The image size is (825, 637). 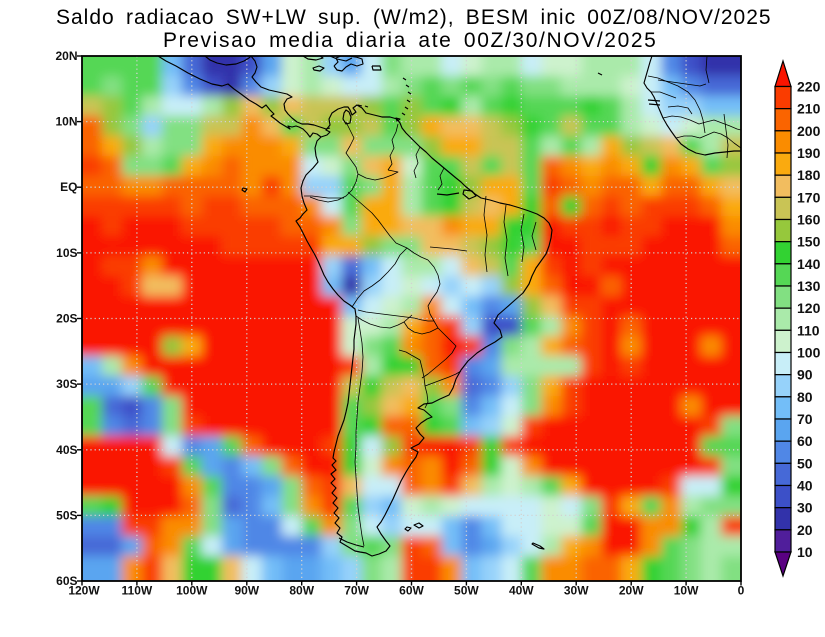 What do you see at coordinates (66, 56) in the screenshot?
I see `svg-text: 20N` at bounding box center [66, 56].